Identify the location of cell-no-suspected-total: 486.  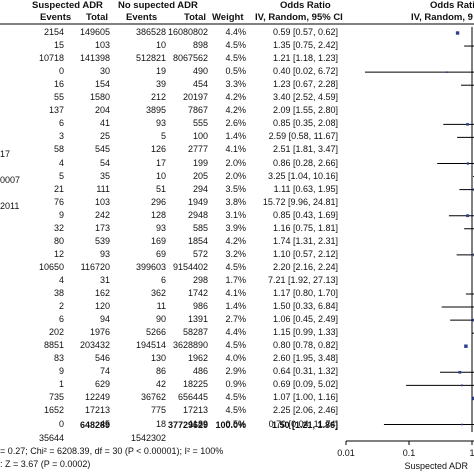
(200, 371).